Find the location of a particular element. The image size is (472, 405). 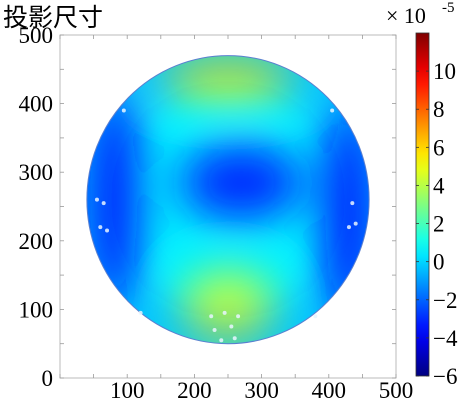

field-feature-bright-bottom-lobe is located at coordinates (228, 306).